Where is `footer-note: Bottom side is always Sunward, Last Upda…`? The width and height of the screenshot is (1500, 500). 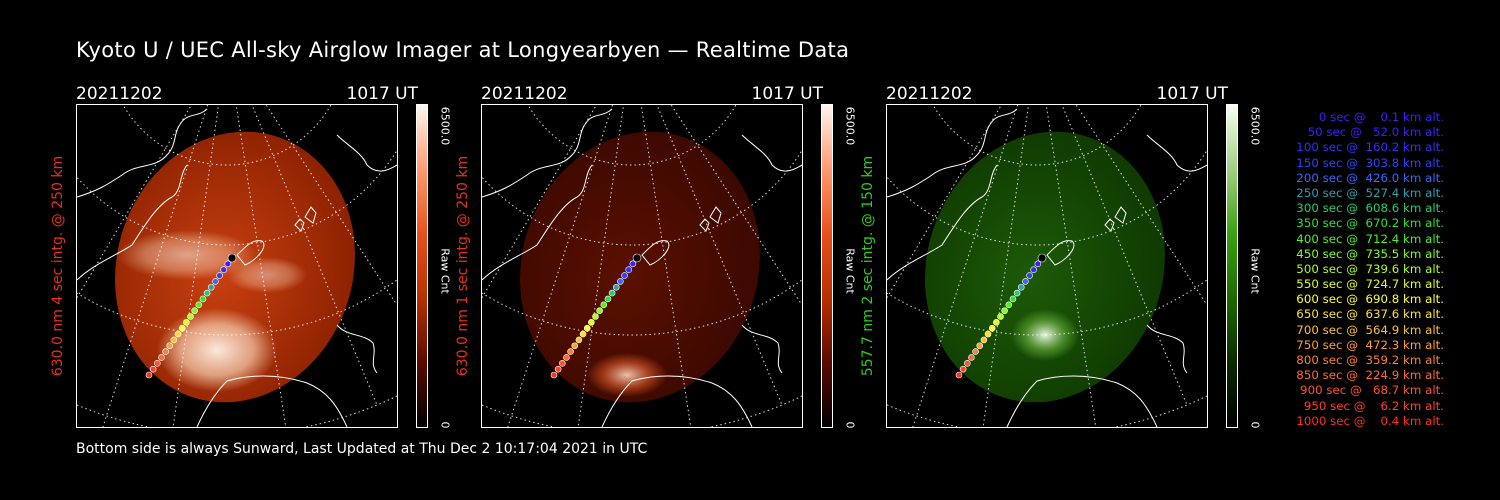 footer-note: Bottom side is always Sunward, Last Upda… is located at coordinates (362, 449).